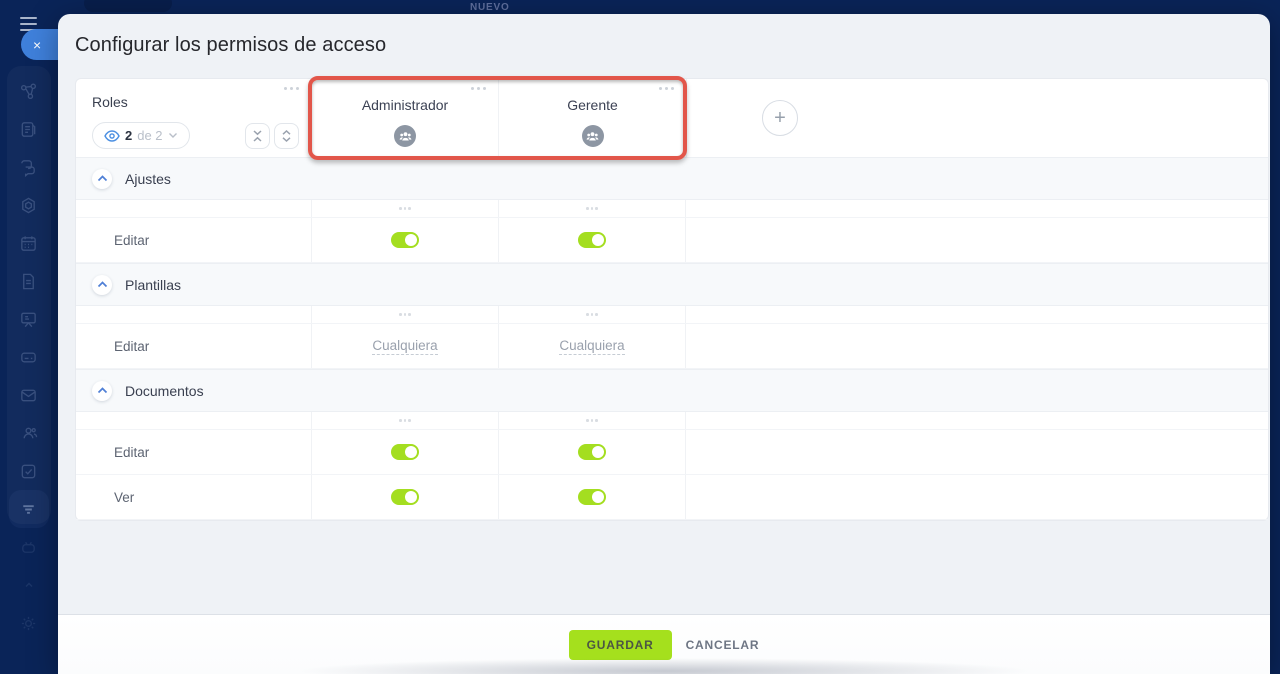  Describe the element at coordinates (672, 284) in the screenshot. I see `section-header-plantillas: Plantillas` at that location.